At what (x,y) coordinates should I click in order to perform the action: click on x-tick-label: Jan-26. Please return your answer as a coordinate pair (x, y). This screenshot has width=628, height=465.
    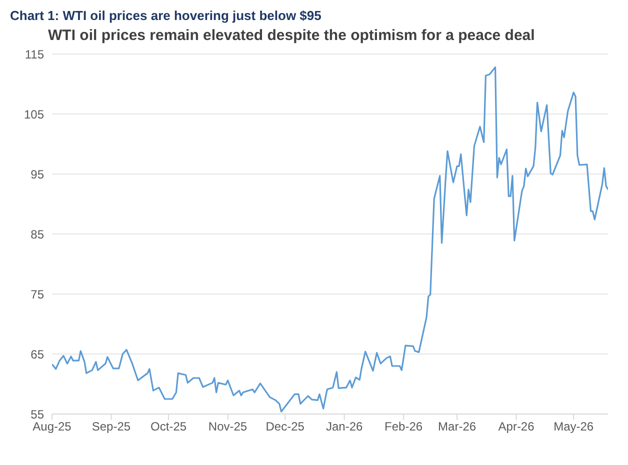
    Looking at the image, I should click on (344, 427).